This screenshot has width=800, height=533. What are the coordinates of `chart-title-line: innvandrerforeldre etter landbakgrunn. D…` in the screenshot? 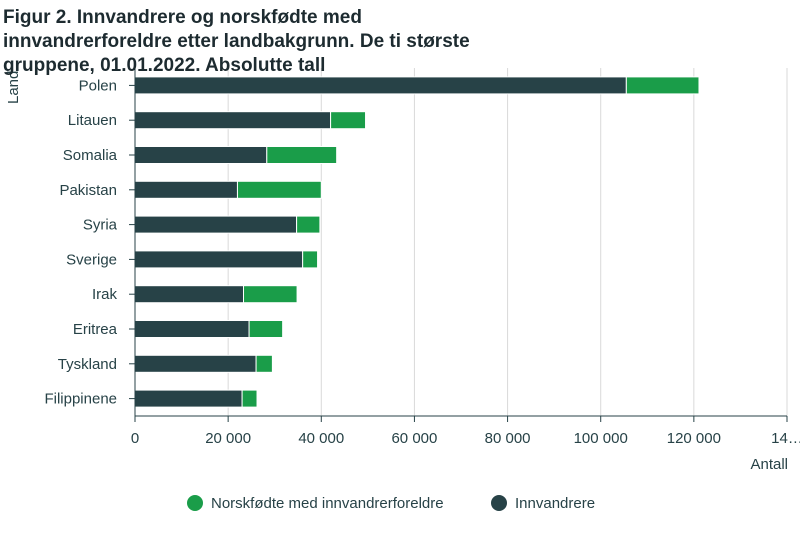 It's located at (236, 41).